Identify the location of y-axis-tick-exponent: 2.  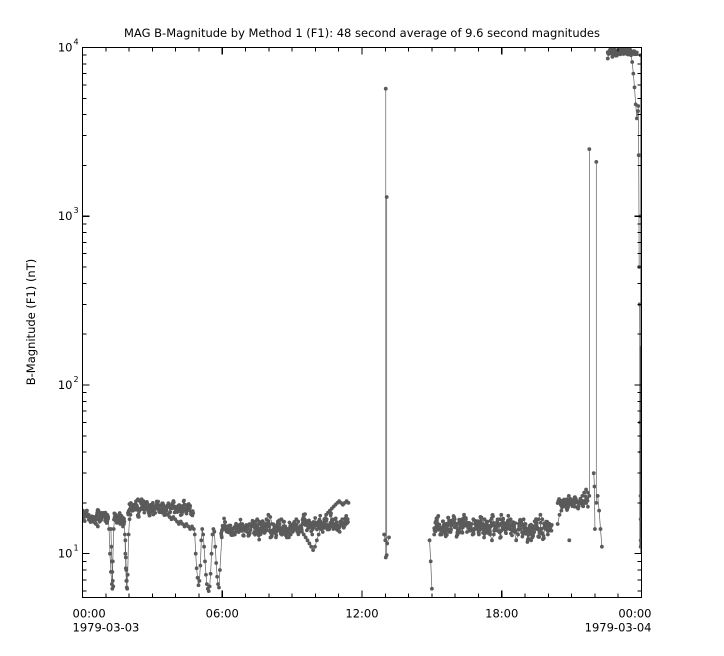
(76, 379).